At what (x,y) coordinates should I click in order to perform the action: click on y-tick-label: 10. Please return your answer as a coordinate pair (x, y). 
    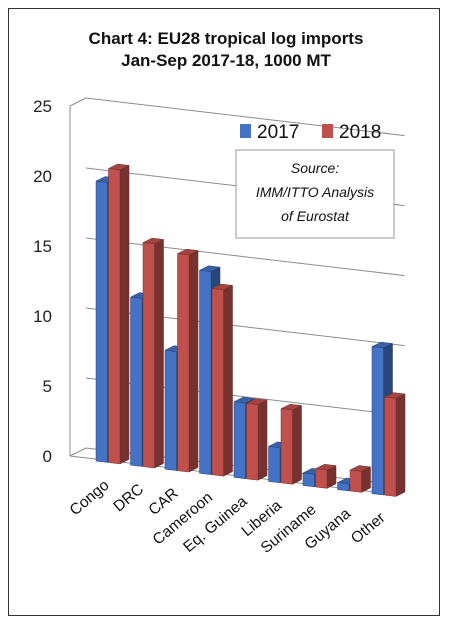
    Looking at the image, I should click on (42, 316).